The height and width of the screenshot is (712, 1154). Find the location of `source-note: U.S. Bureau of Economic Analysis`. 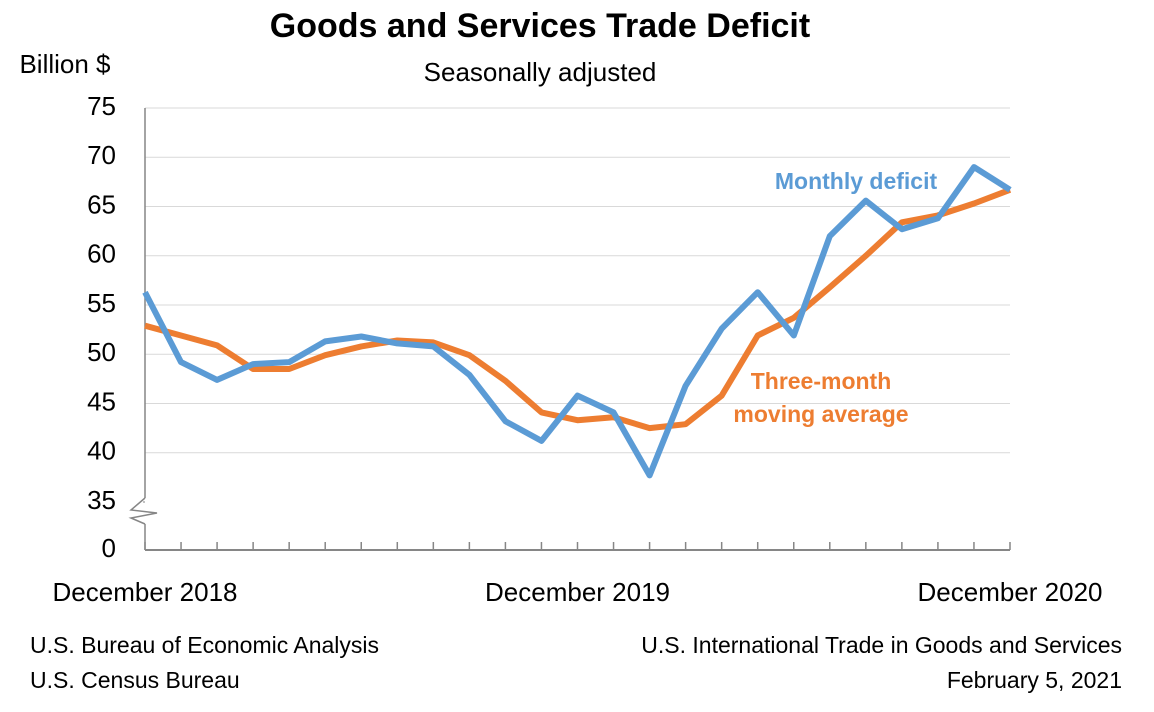

source-note: U.S. Bureau of Economic Analysis is located at coordinates (204, 645).